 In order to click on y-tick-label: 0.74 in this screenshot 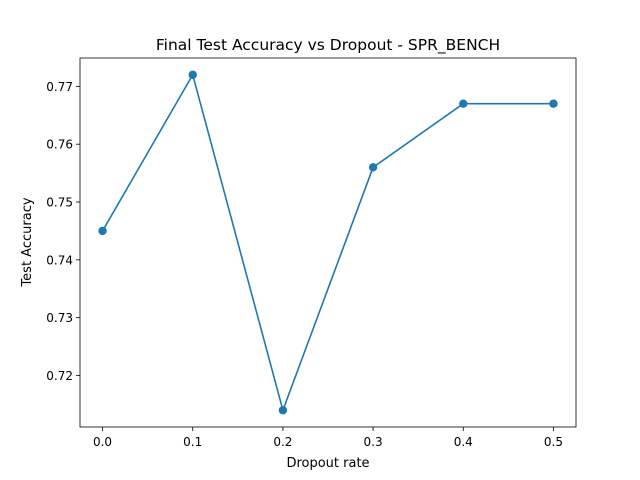, I will do `click(59, 260)`.